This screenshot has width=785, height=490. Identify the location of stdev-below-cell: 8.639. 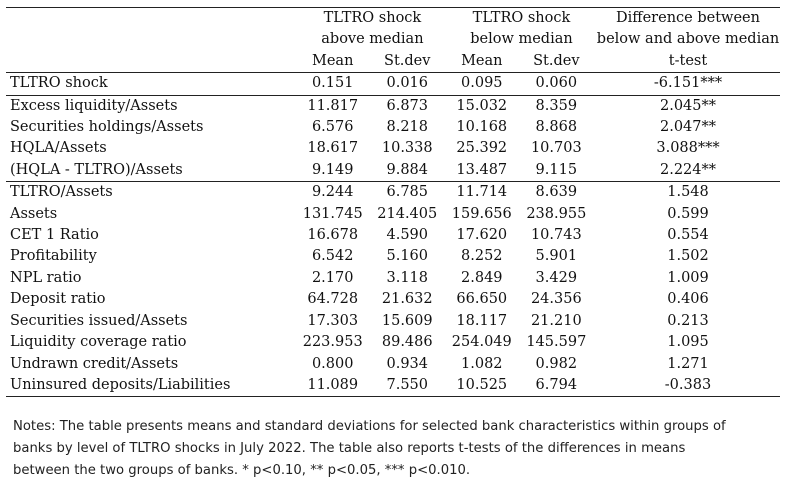
(556, 192).